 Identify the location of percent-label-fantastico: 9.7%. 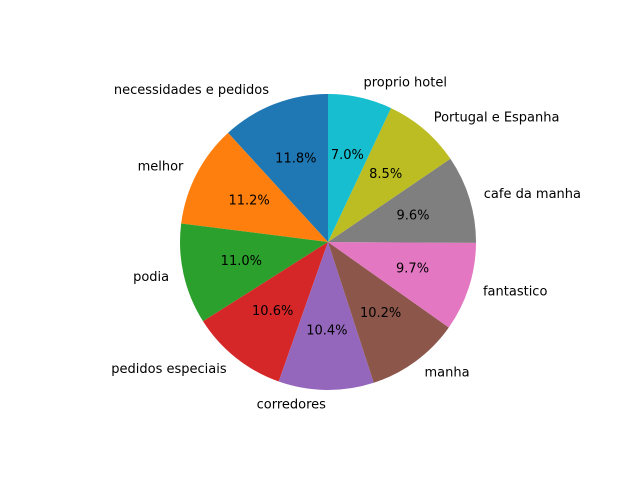
(412, 269).